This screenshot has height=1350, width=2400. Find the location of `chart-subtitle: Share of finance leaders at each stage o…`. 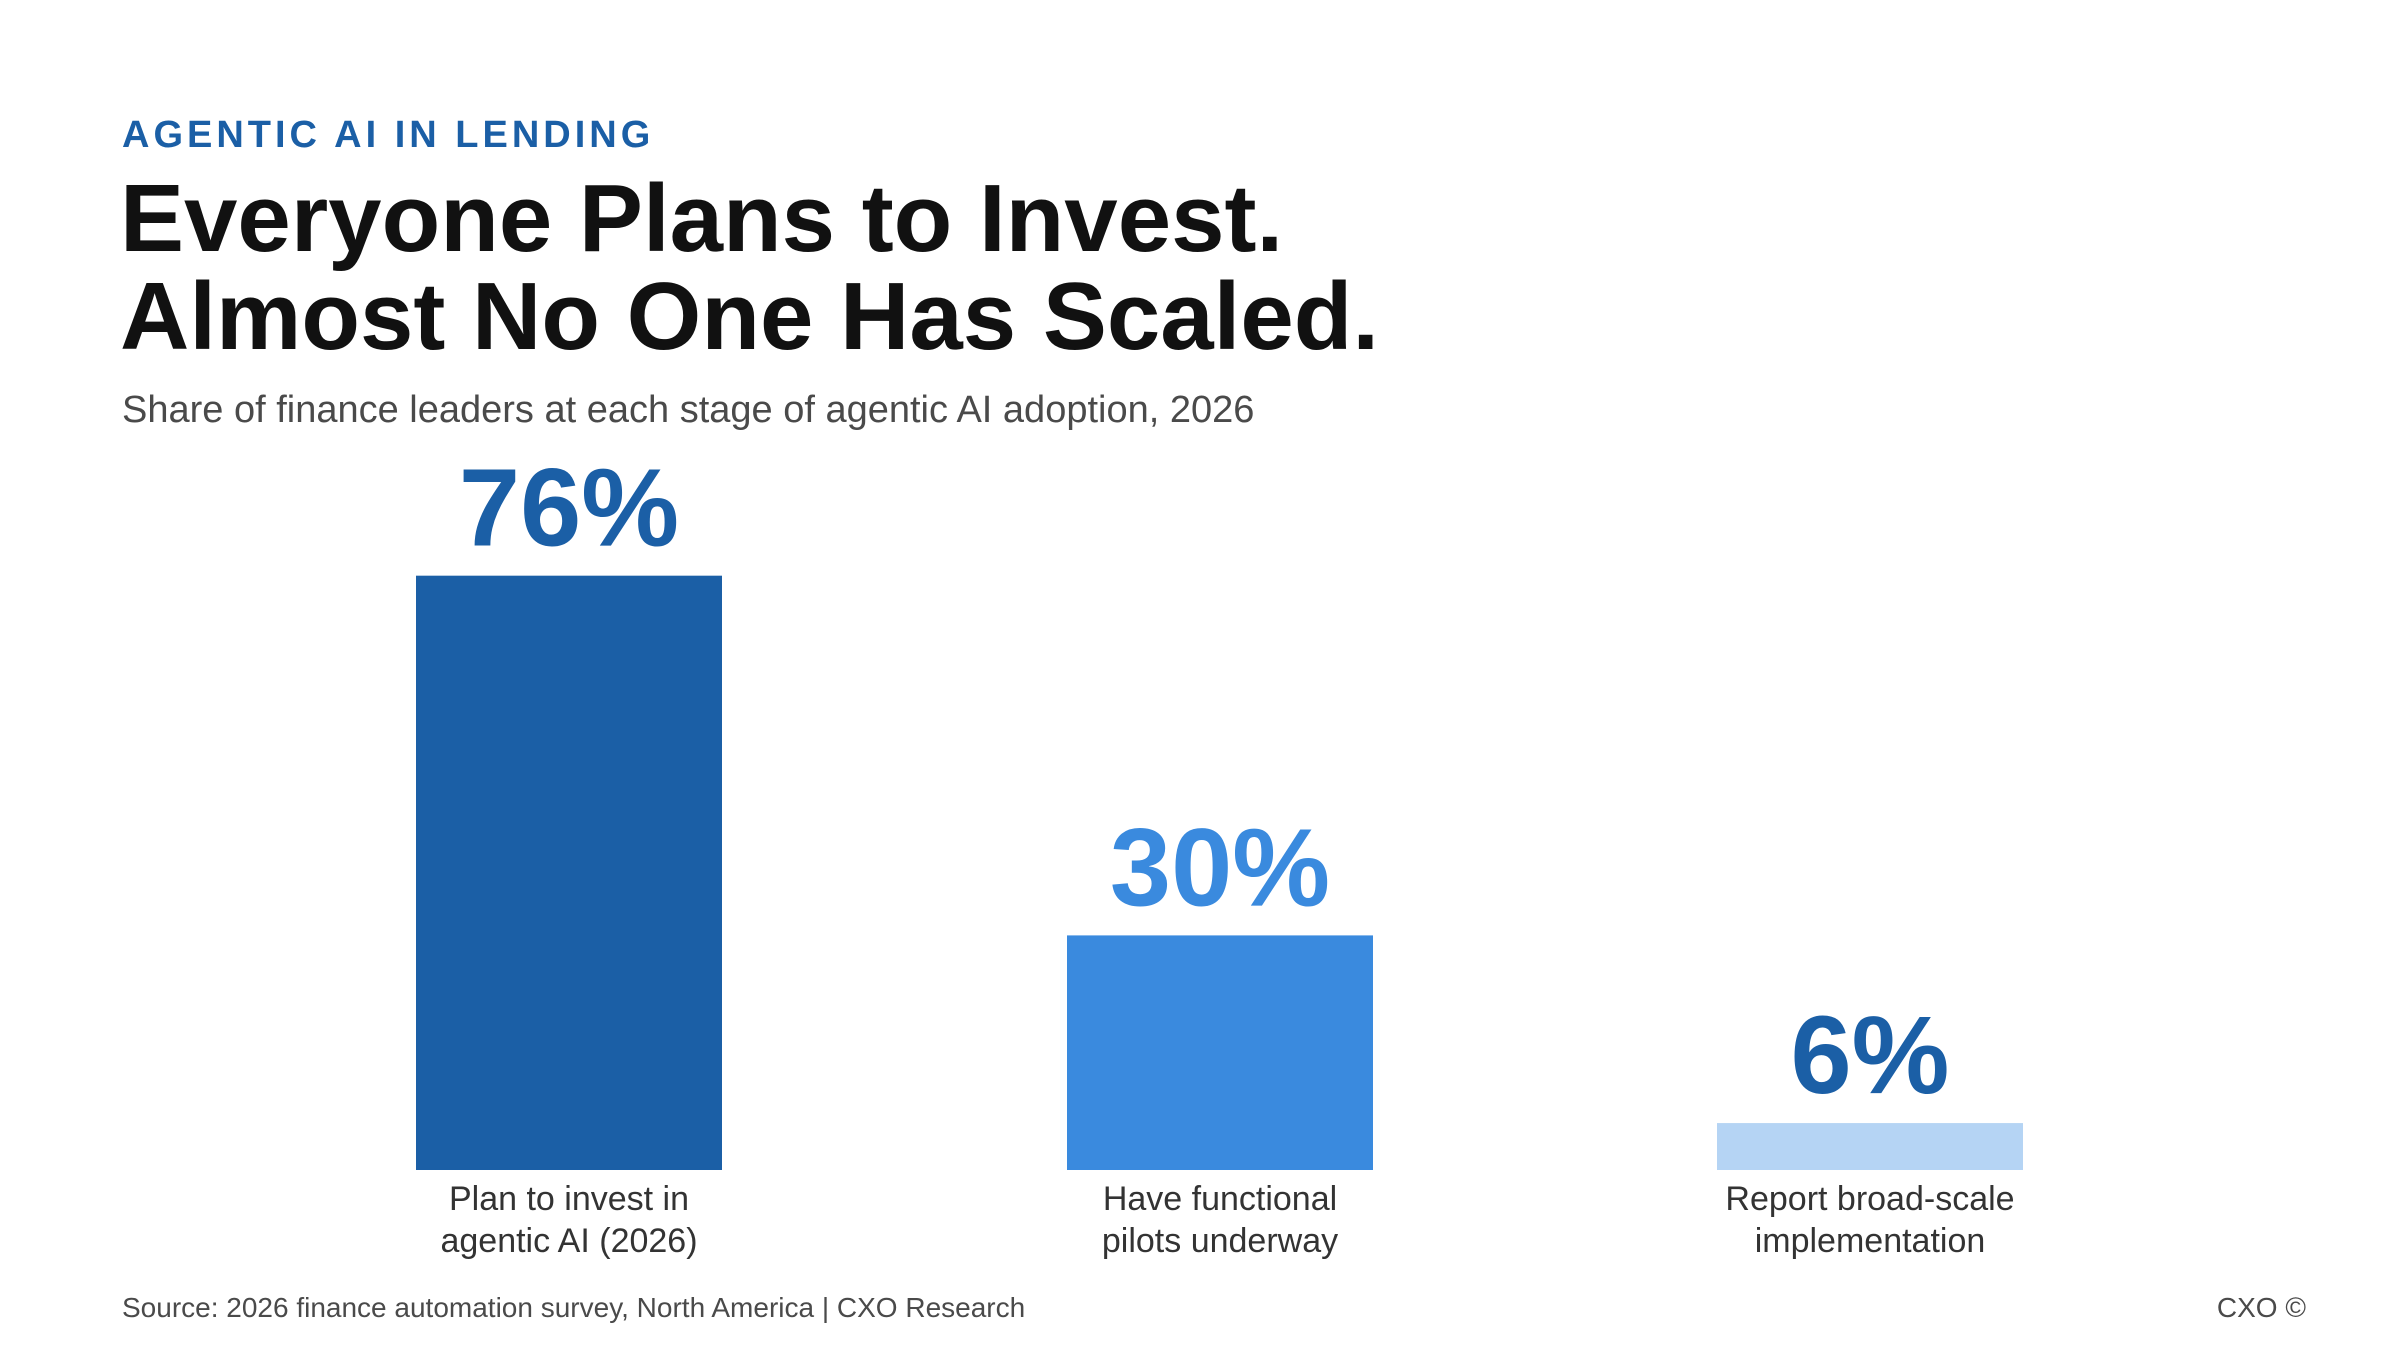

chart-subtitle: Share of finance leaders at each stage o… is located at coordinates (688, 410).